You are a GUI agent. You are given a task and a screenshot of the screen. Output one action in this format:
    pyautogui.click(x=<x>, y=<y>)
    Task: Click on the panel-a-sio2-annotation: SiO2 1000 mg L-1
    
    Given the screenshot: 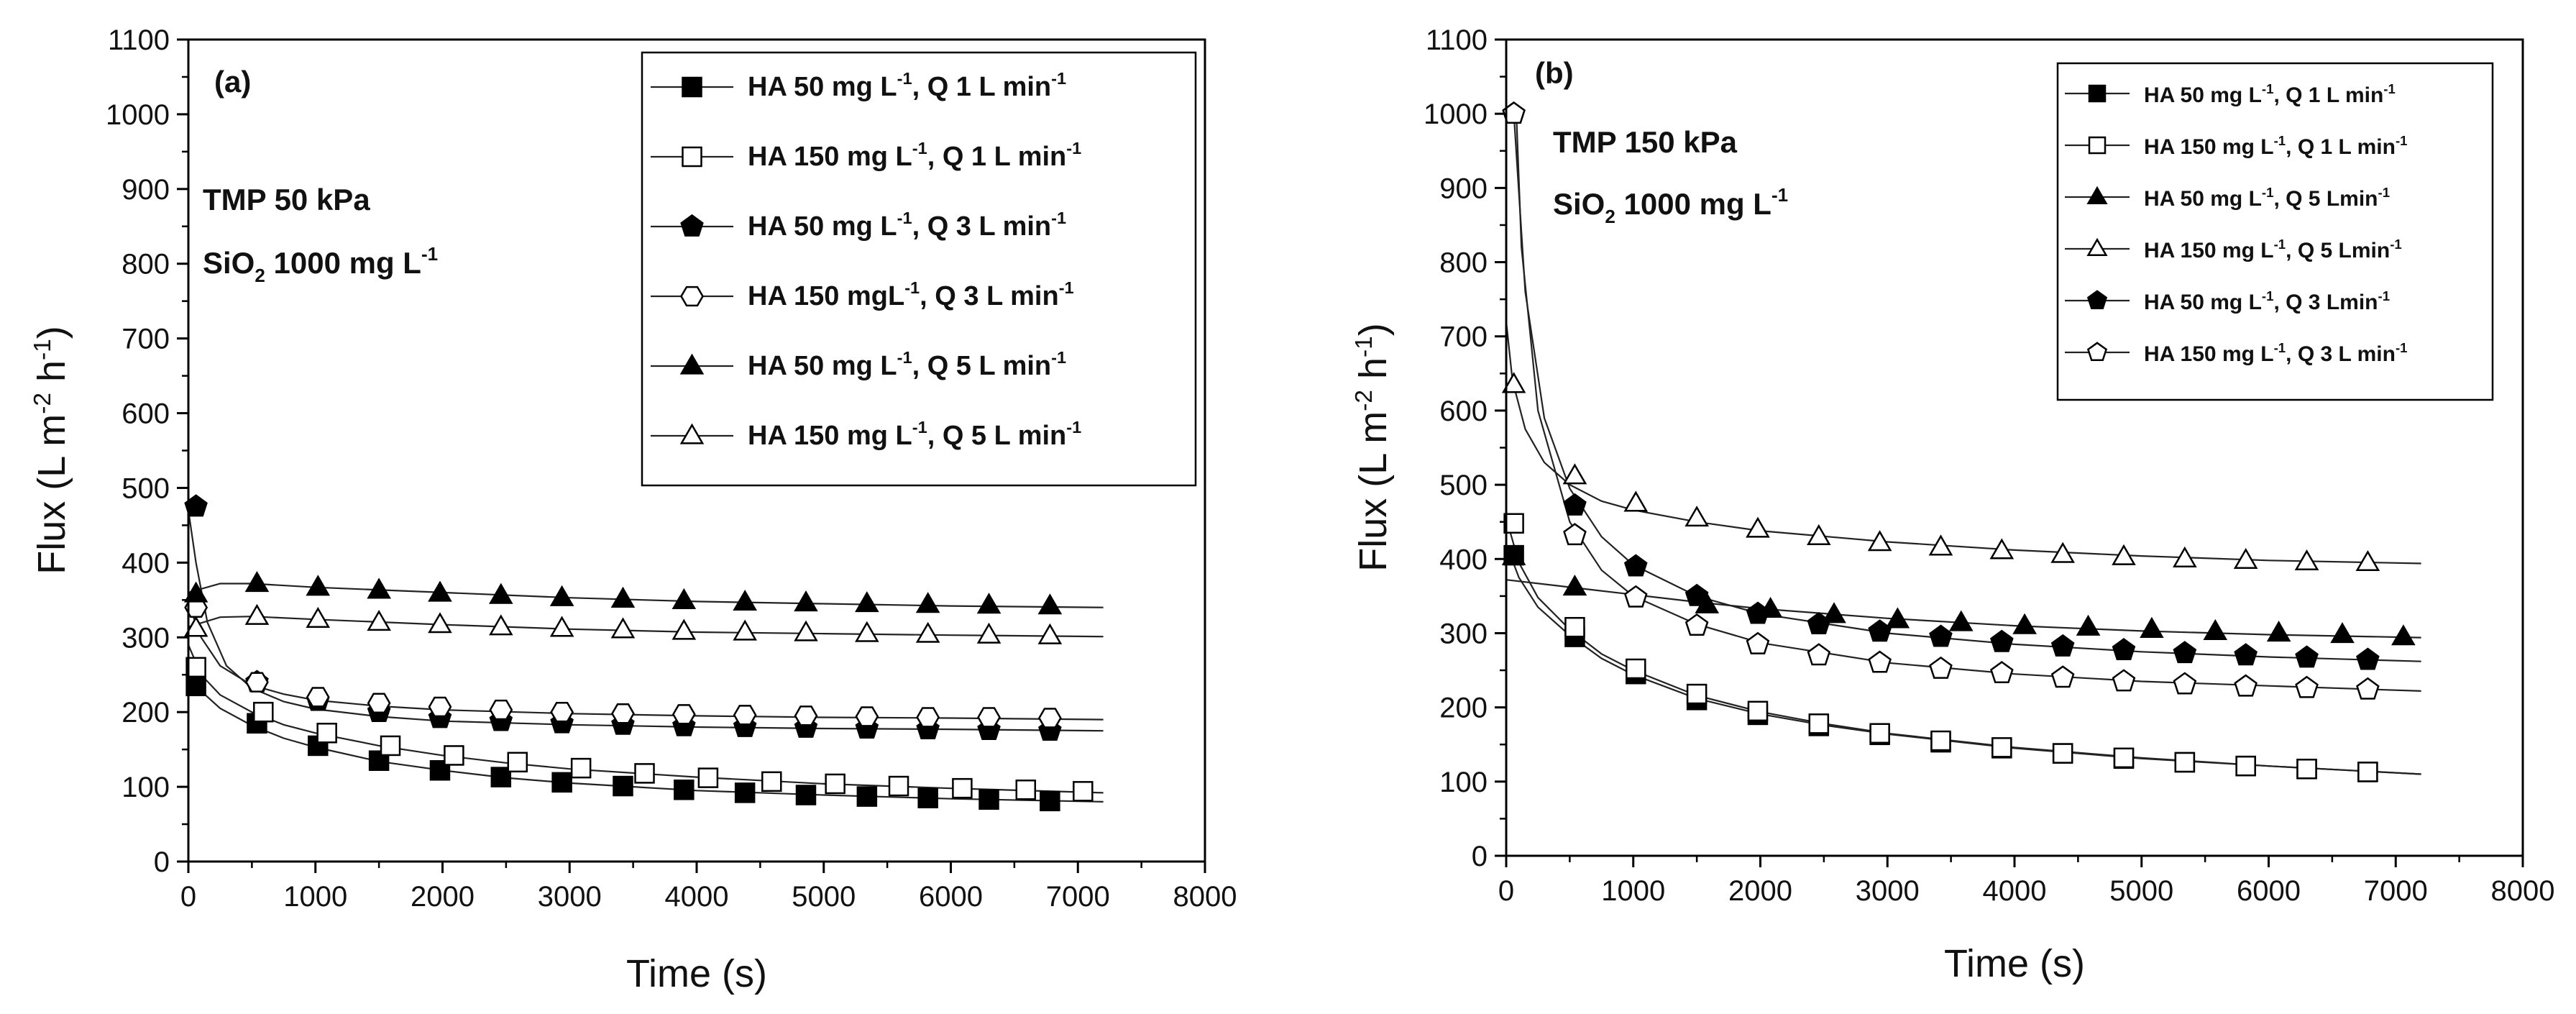 What is the action you would take?
    pyautogui.click(x=320, y=264)
    